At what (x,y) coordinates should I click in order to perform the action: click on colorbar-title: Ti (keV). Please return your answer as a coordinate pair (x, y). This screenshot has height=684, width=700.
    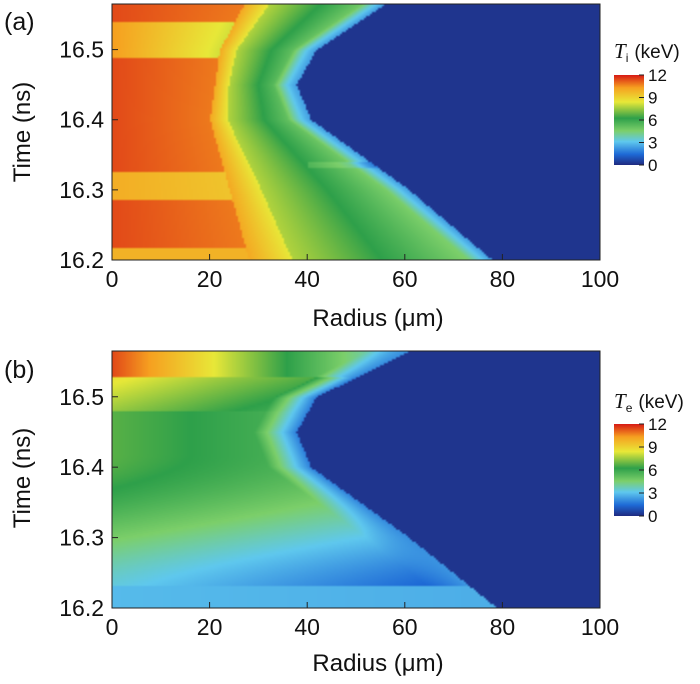
    Looking at the image, I should click on (647, 52).